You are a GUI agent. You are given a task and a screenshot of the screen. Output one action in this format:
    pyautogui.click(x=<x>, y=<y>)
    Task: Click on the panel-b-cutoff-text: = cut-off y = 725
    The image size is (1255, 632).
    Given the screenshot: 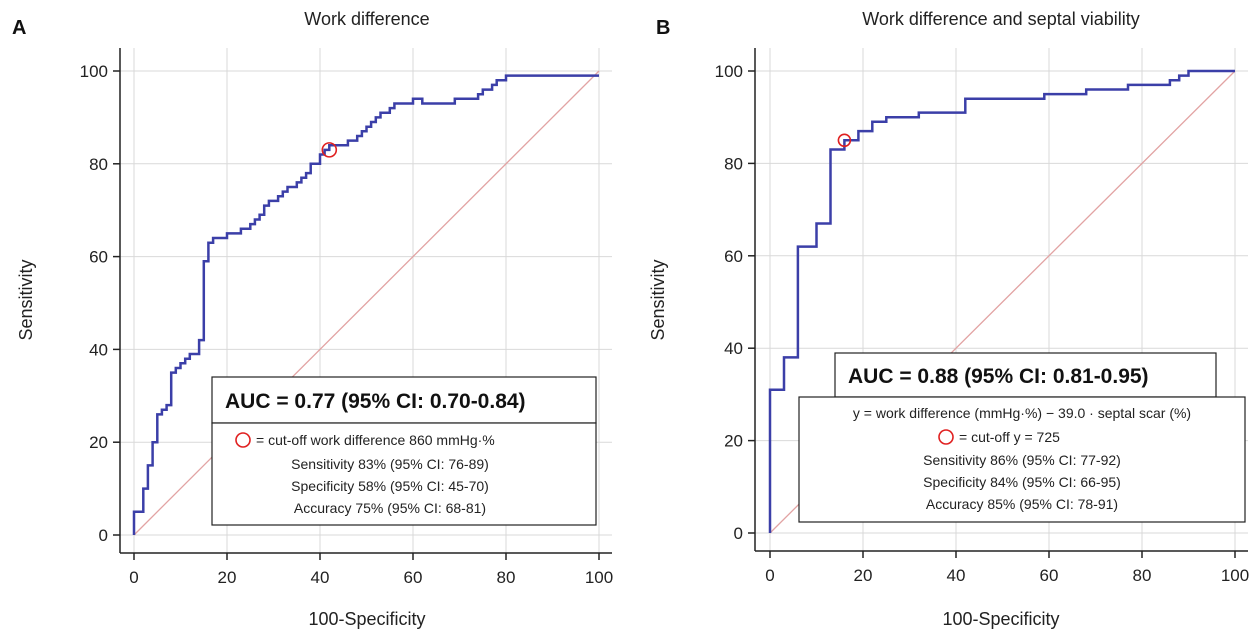 What is the action you would take?
    pyautogui.click(x=1009, y=437)
    